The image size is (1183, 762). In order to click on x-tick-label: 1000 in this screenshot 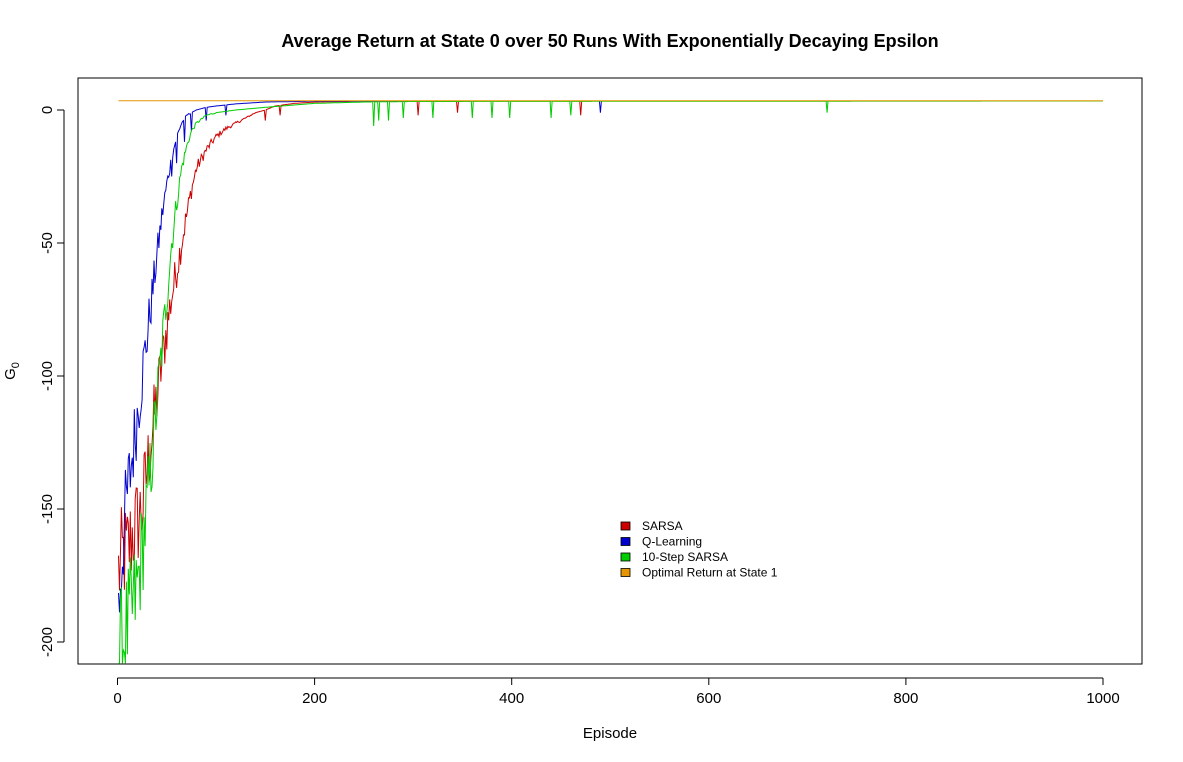, I will do `click(1102, 698)`.